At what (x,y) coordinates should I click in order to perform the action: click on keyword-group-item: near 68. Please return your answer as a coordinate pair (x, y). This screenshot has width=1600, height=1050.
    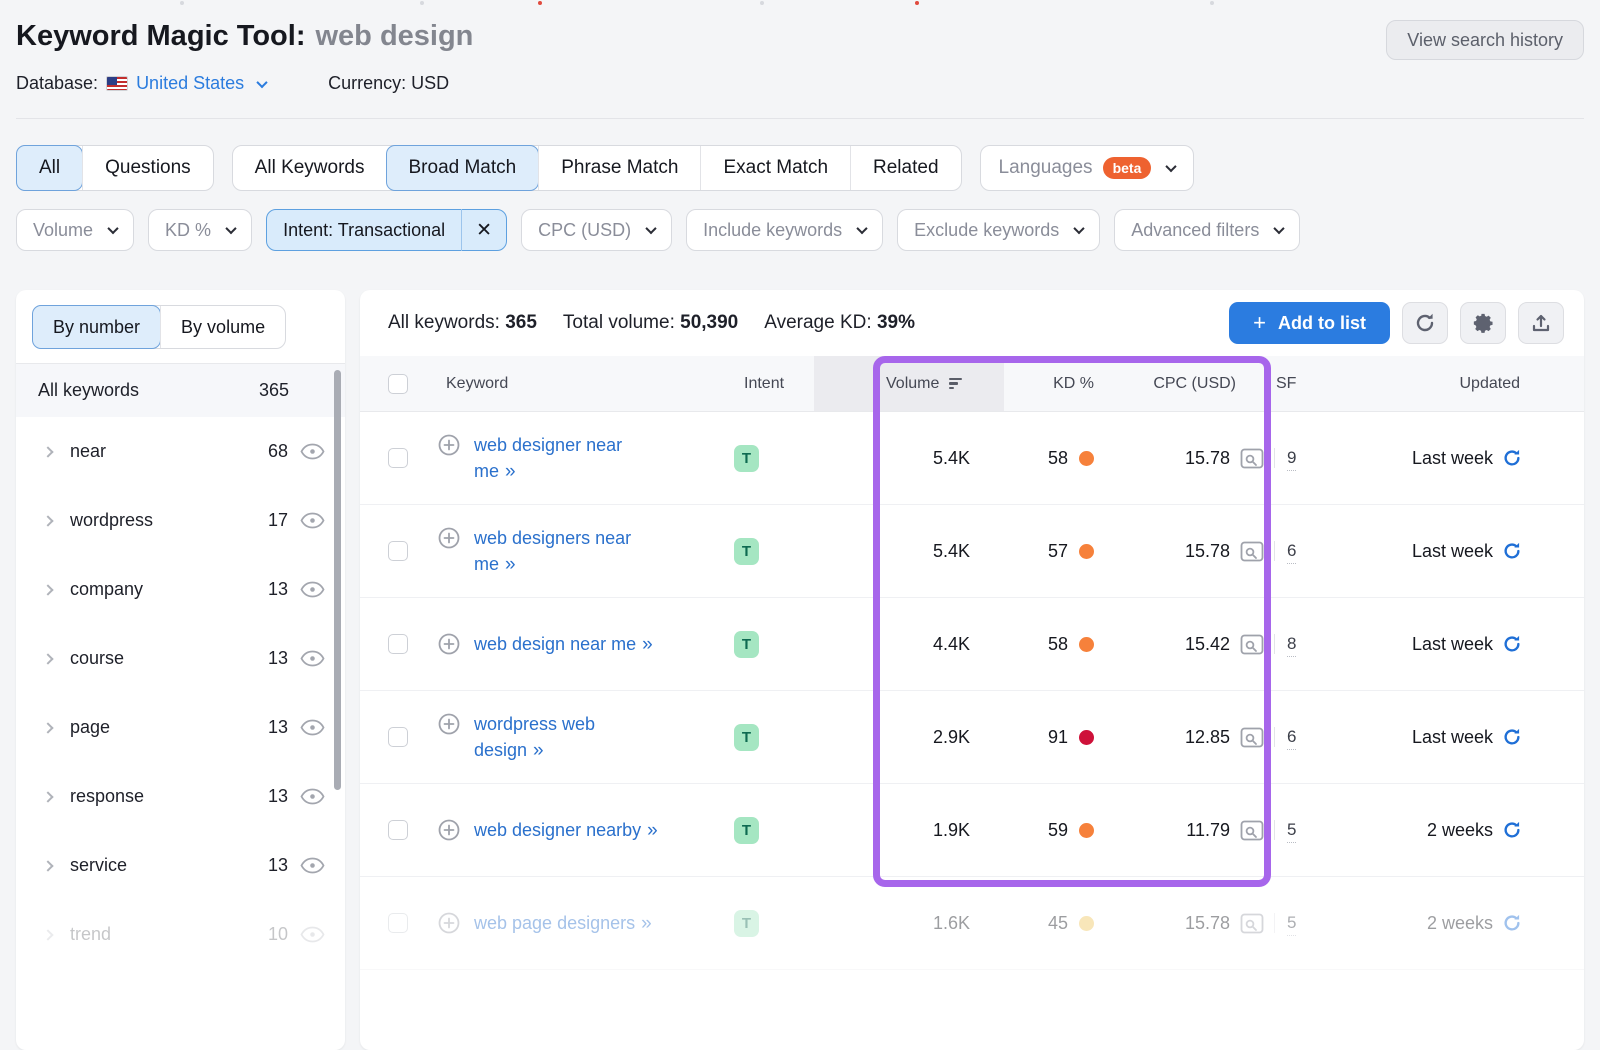
    Looking at the image, I should click on (180, 451).